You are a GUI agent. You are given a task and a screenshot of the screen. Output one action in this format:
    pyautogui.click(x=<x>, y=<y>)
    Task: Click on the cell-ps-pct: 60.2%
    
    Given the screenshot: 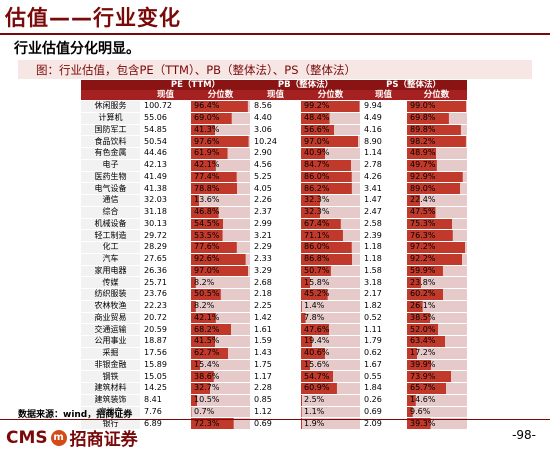 What is the action you would take?
    pyautogui.click(x=436, y=294)
    